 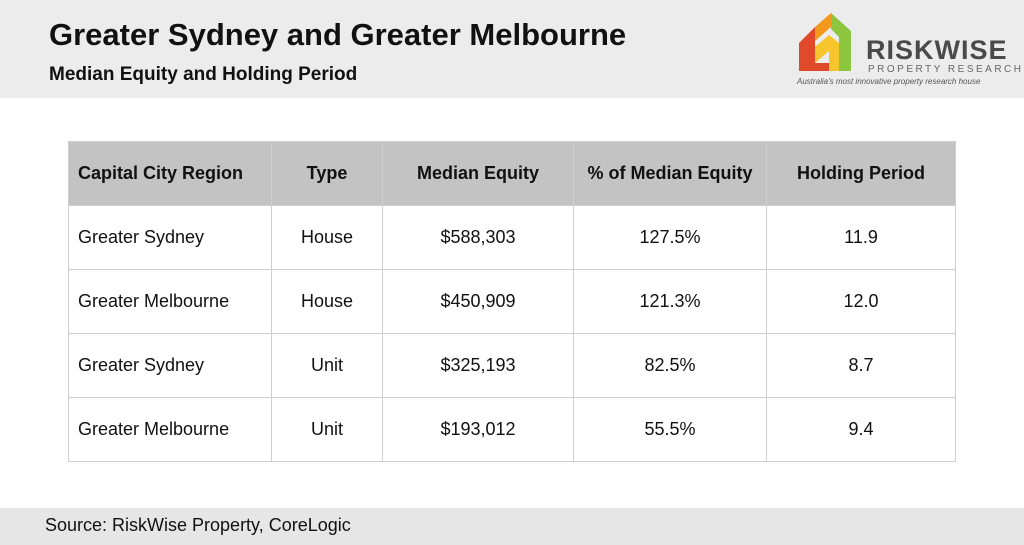 I want to click on header-percent-equity: % of Median Equity, so click(x=670, y=173).